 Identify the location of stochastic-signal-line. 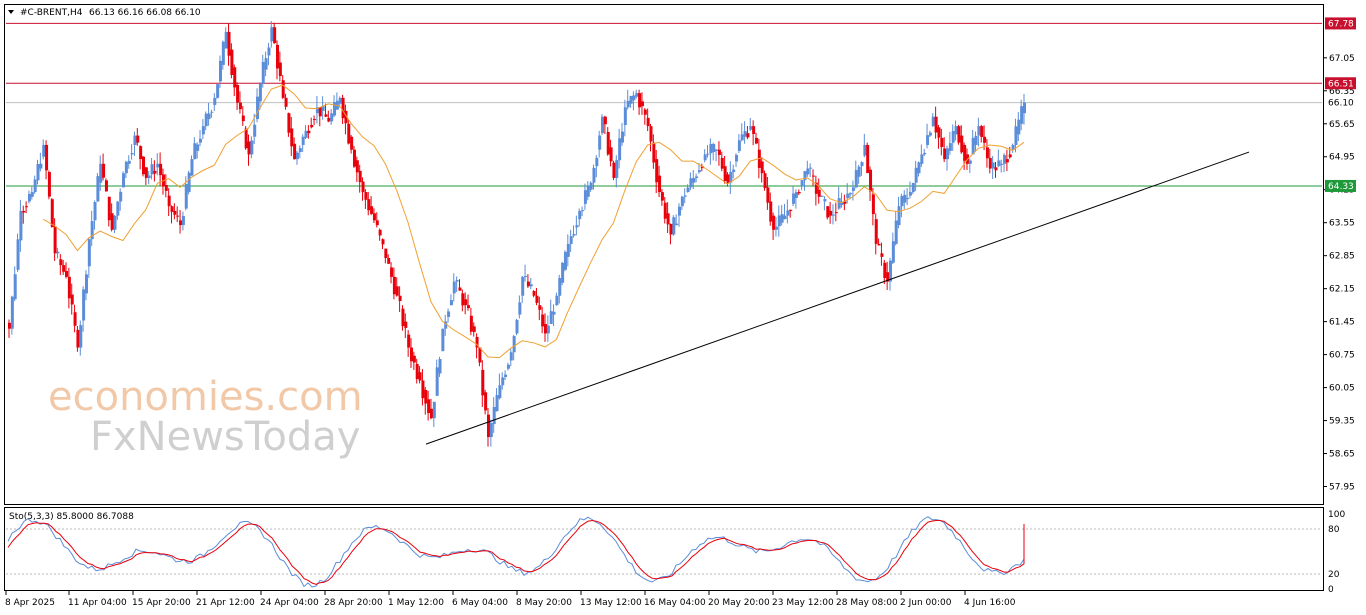
(516, 552).